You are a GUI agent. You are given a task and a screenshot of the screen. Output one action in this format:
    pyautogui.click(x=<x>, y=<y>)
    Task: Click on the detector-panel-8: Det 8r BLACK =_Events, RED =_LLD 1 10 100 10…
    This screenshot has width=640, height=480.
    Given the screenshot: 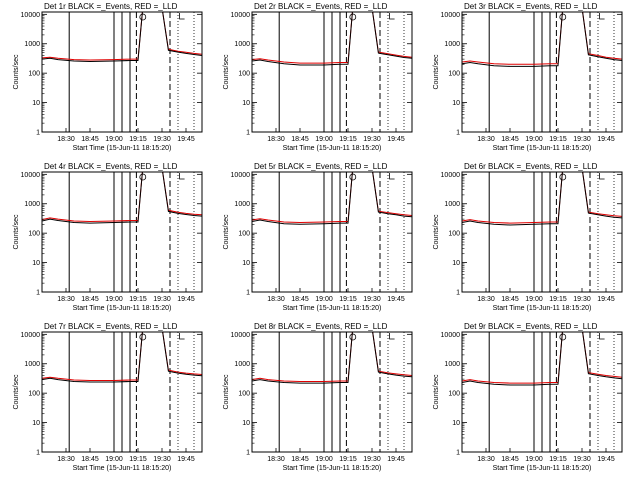 What is the action you would take?
    pyautogui.click(x=318, y=397)
    